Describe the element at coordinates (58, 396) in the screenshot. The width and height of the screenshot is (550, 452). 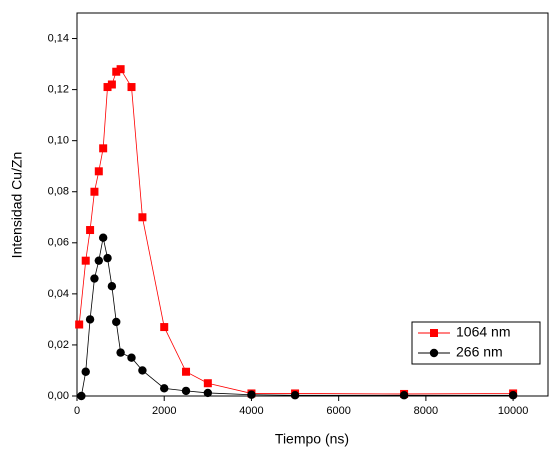
I see `y-tick-label: 0,00` at that location.